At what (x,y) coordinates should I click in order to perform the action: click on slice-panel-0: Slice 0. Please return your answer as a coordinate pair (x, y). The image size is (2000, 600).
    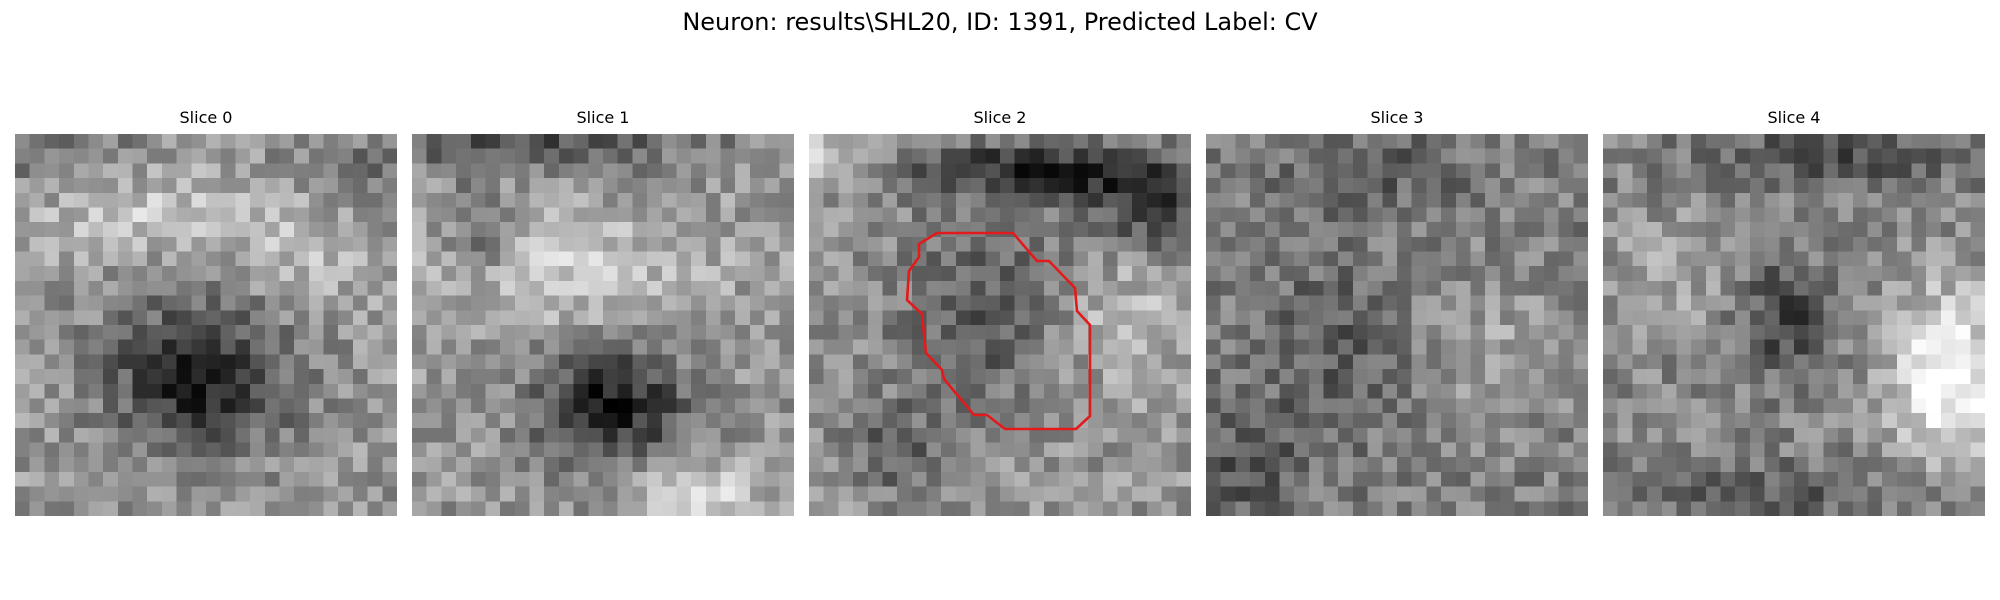
    Looking at the image, I should click on (206, 312).